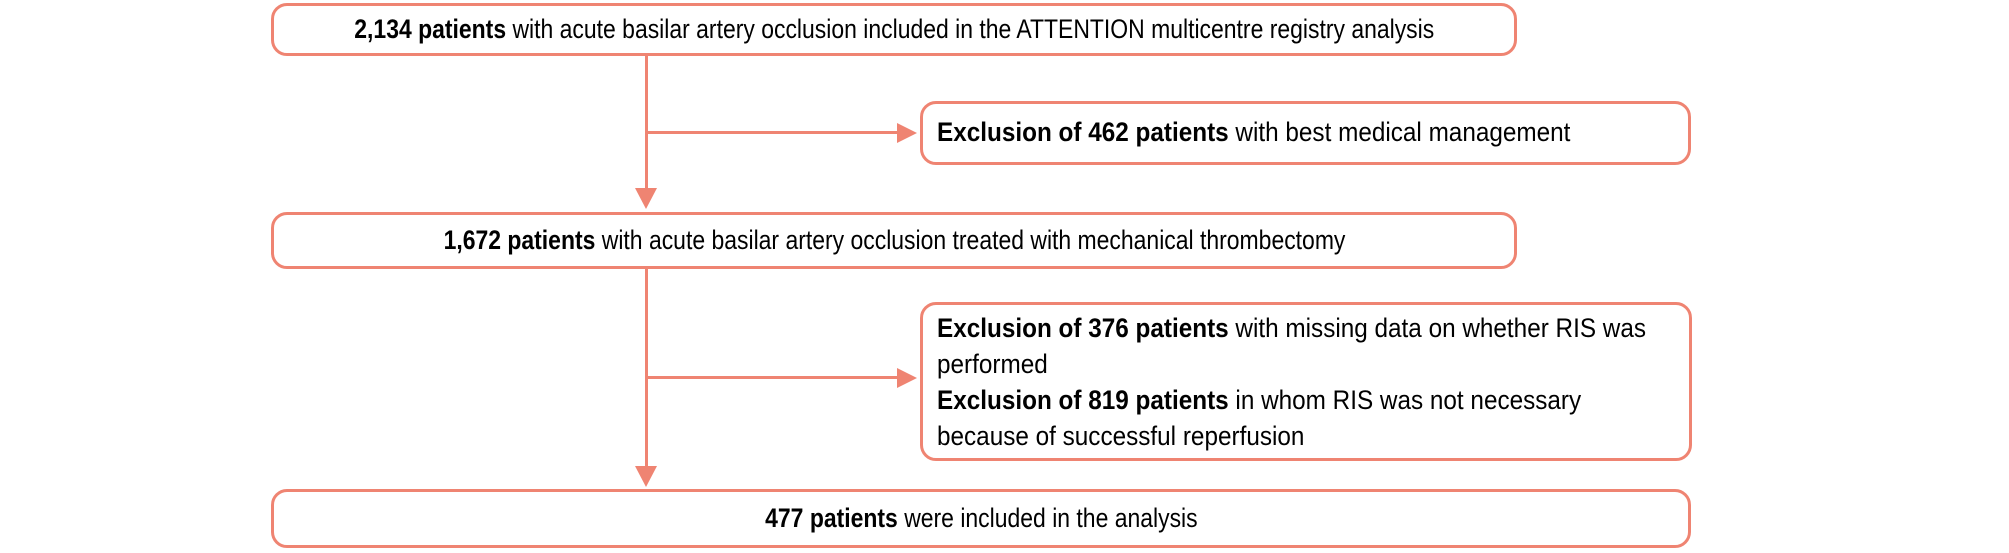 Image resolution: width=2009 pixels, height=553 pixels. I want to click on box-exclusion-medical-description: with best medical management, so click(1399, 132).